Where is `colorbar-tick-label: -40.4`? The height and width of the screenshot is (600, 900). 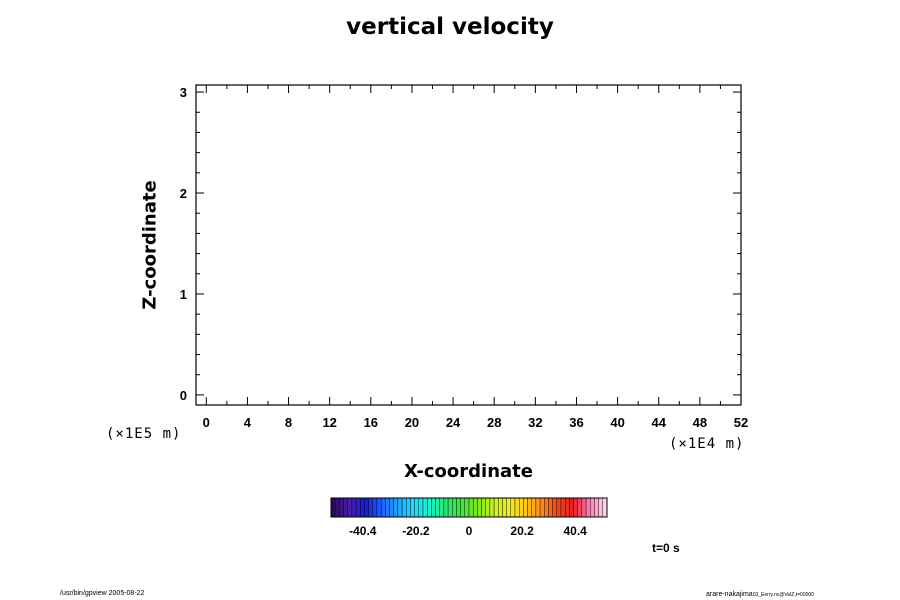
colorbar-tick-label: -40.4 is located at coordinates (363, 531).